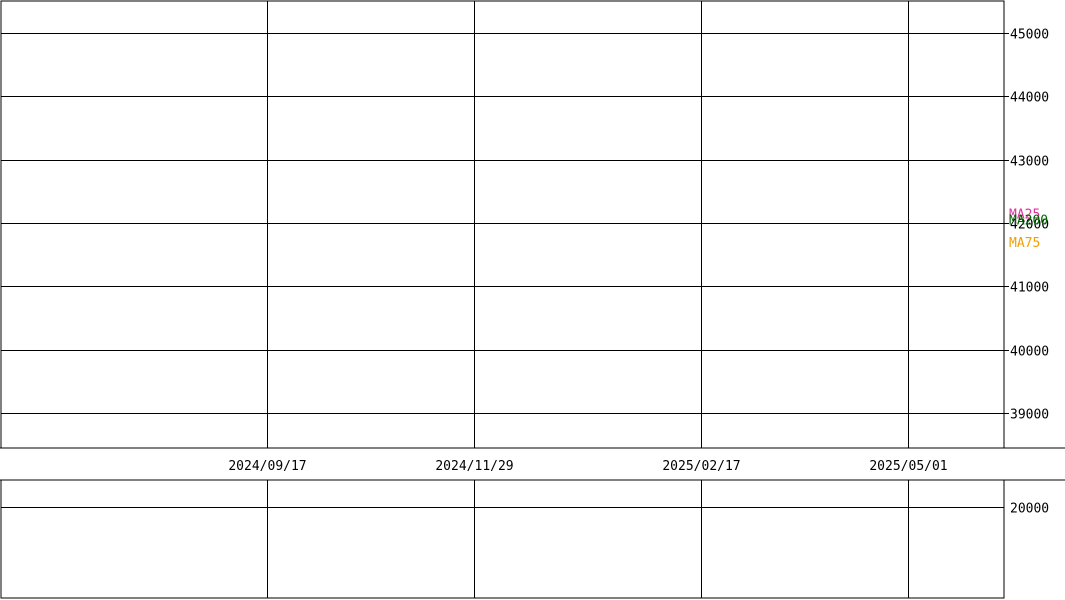 This screenshot has width=1065, height=600. What do you see at coordinates (1029, 98) in the screenshot?
I see `price-tick-label: 44000` at bounding box center [1029, 98].